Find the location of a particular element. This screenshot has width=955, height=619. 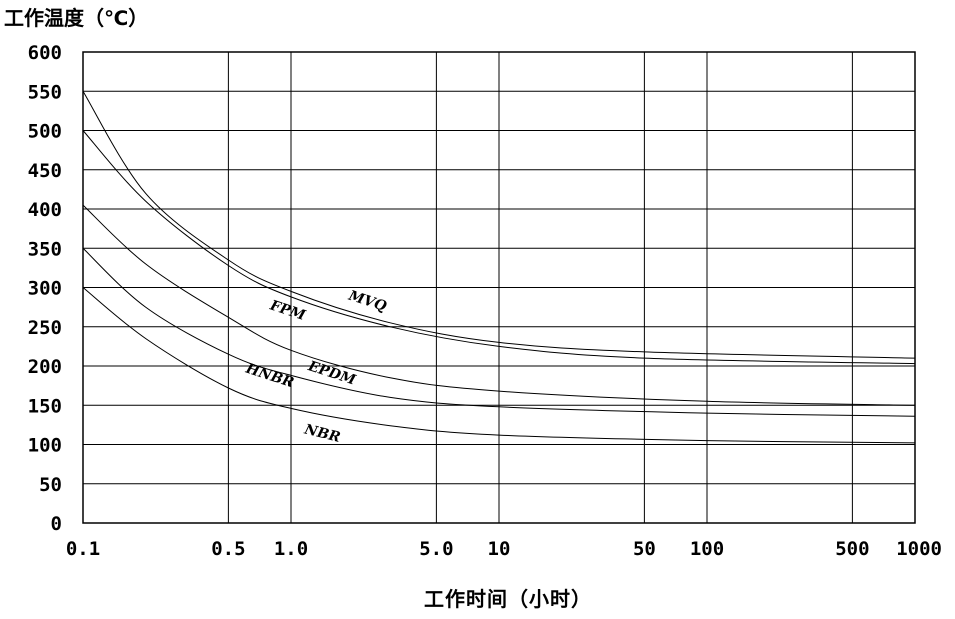

y-axis-title: 工作温度（℃） is located at coordinates (76, 18).